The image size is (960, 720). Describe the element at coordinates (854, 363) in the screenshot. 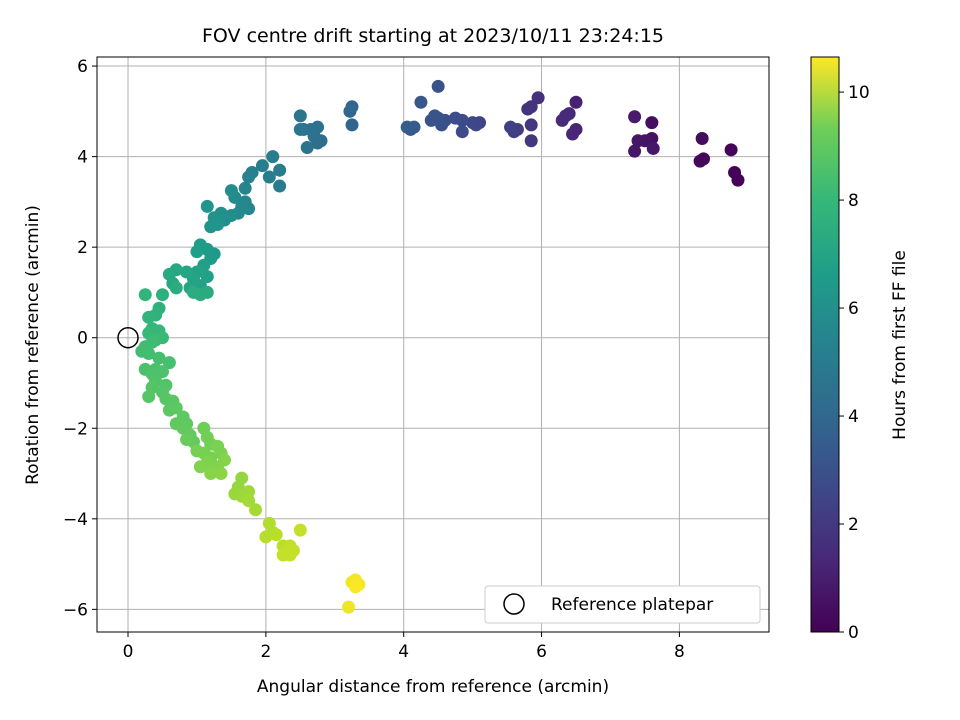

I see `colorbar-ticks: 0 2 4 6 8 10` at that location.